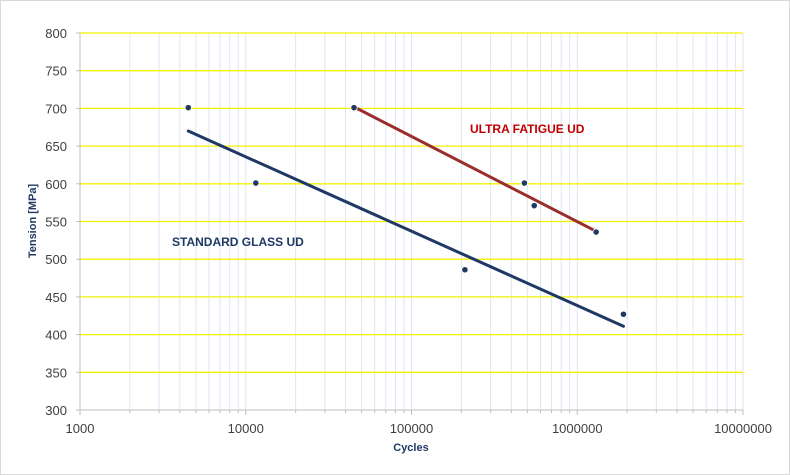 The width and height of the screenshot is (790, 475). I want to click on y-tick-label: 350, so click(56, 372).